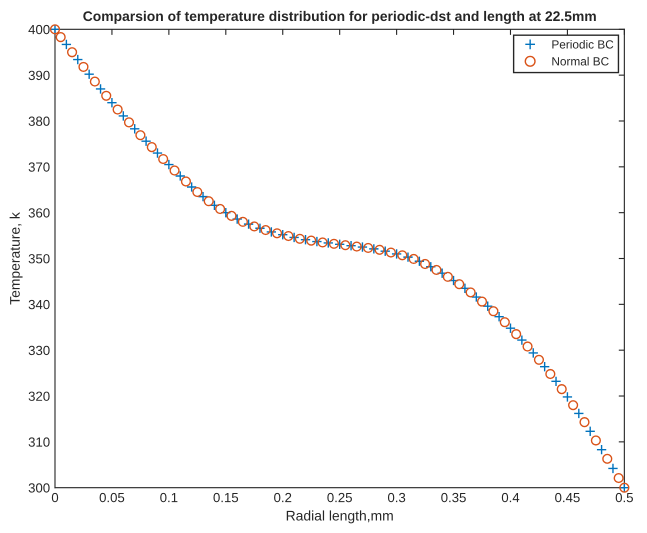 The width and height of the screenshot is (647, 533). What do you see at coordinates (39, 167) in the screenshot?
I see `y-tick-label: 370` at bounding box center [39, 167].